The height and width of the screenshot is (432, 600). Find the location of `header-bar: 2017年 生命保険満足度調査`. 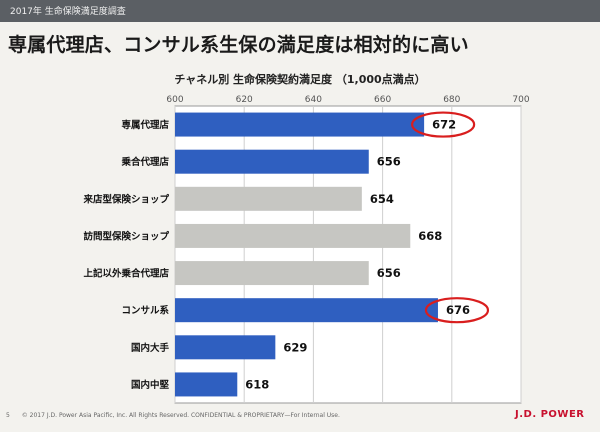

header-bar: 2017年 生命保険満足度調査 is located at coordinates (300, 11).